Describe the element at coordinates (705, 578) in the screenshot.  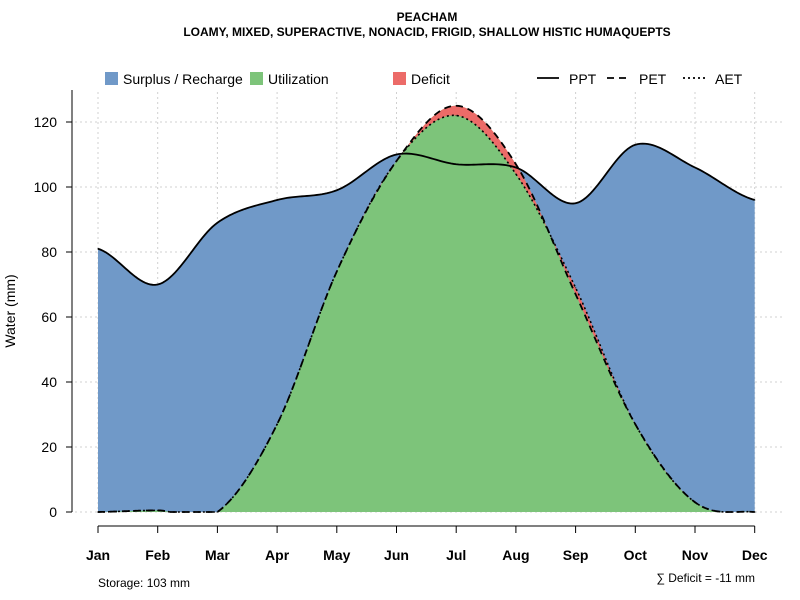
I see `deficit-note: ∑ Deficit = -11 mm` at that location.